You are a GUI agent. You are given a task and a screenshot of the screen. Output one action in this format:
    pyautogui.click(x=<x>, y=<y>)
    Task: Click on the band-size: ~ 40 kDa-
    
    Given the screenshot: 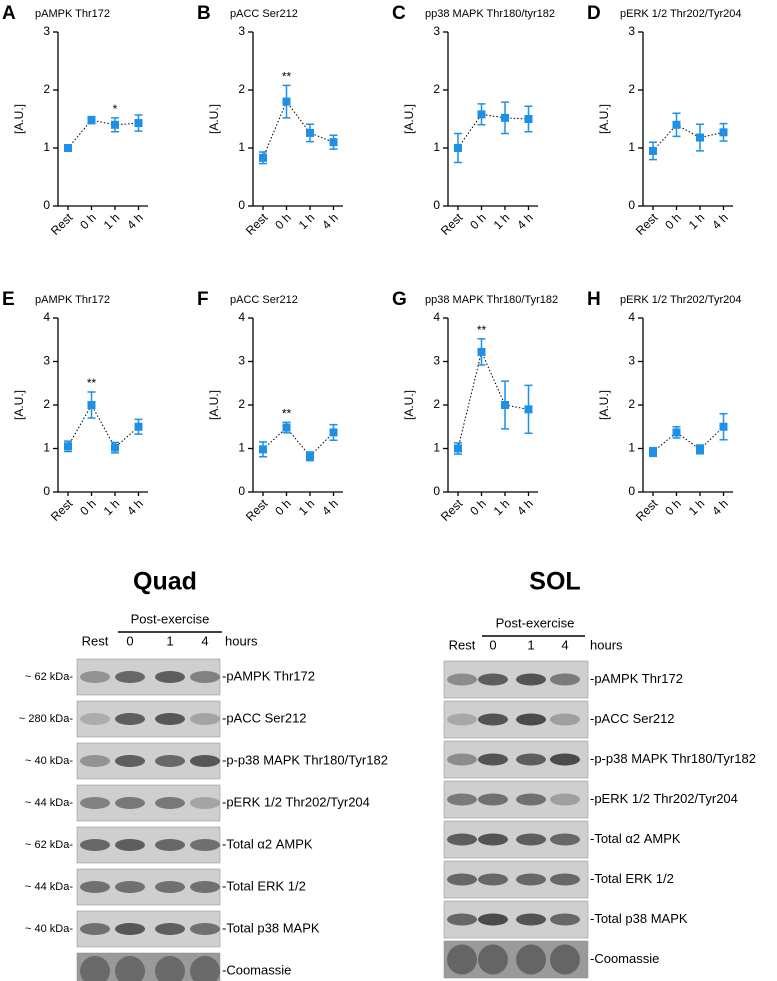 What is the action you would take?
    pyautogui.click(x=49, y=929)
    